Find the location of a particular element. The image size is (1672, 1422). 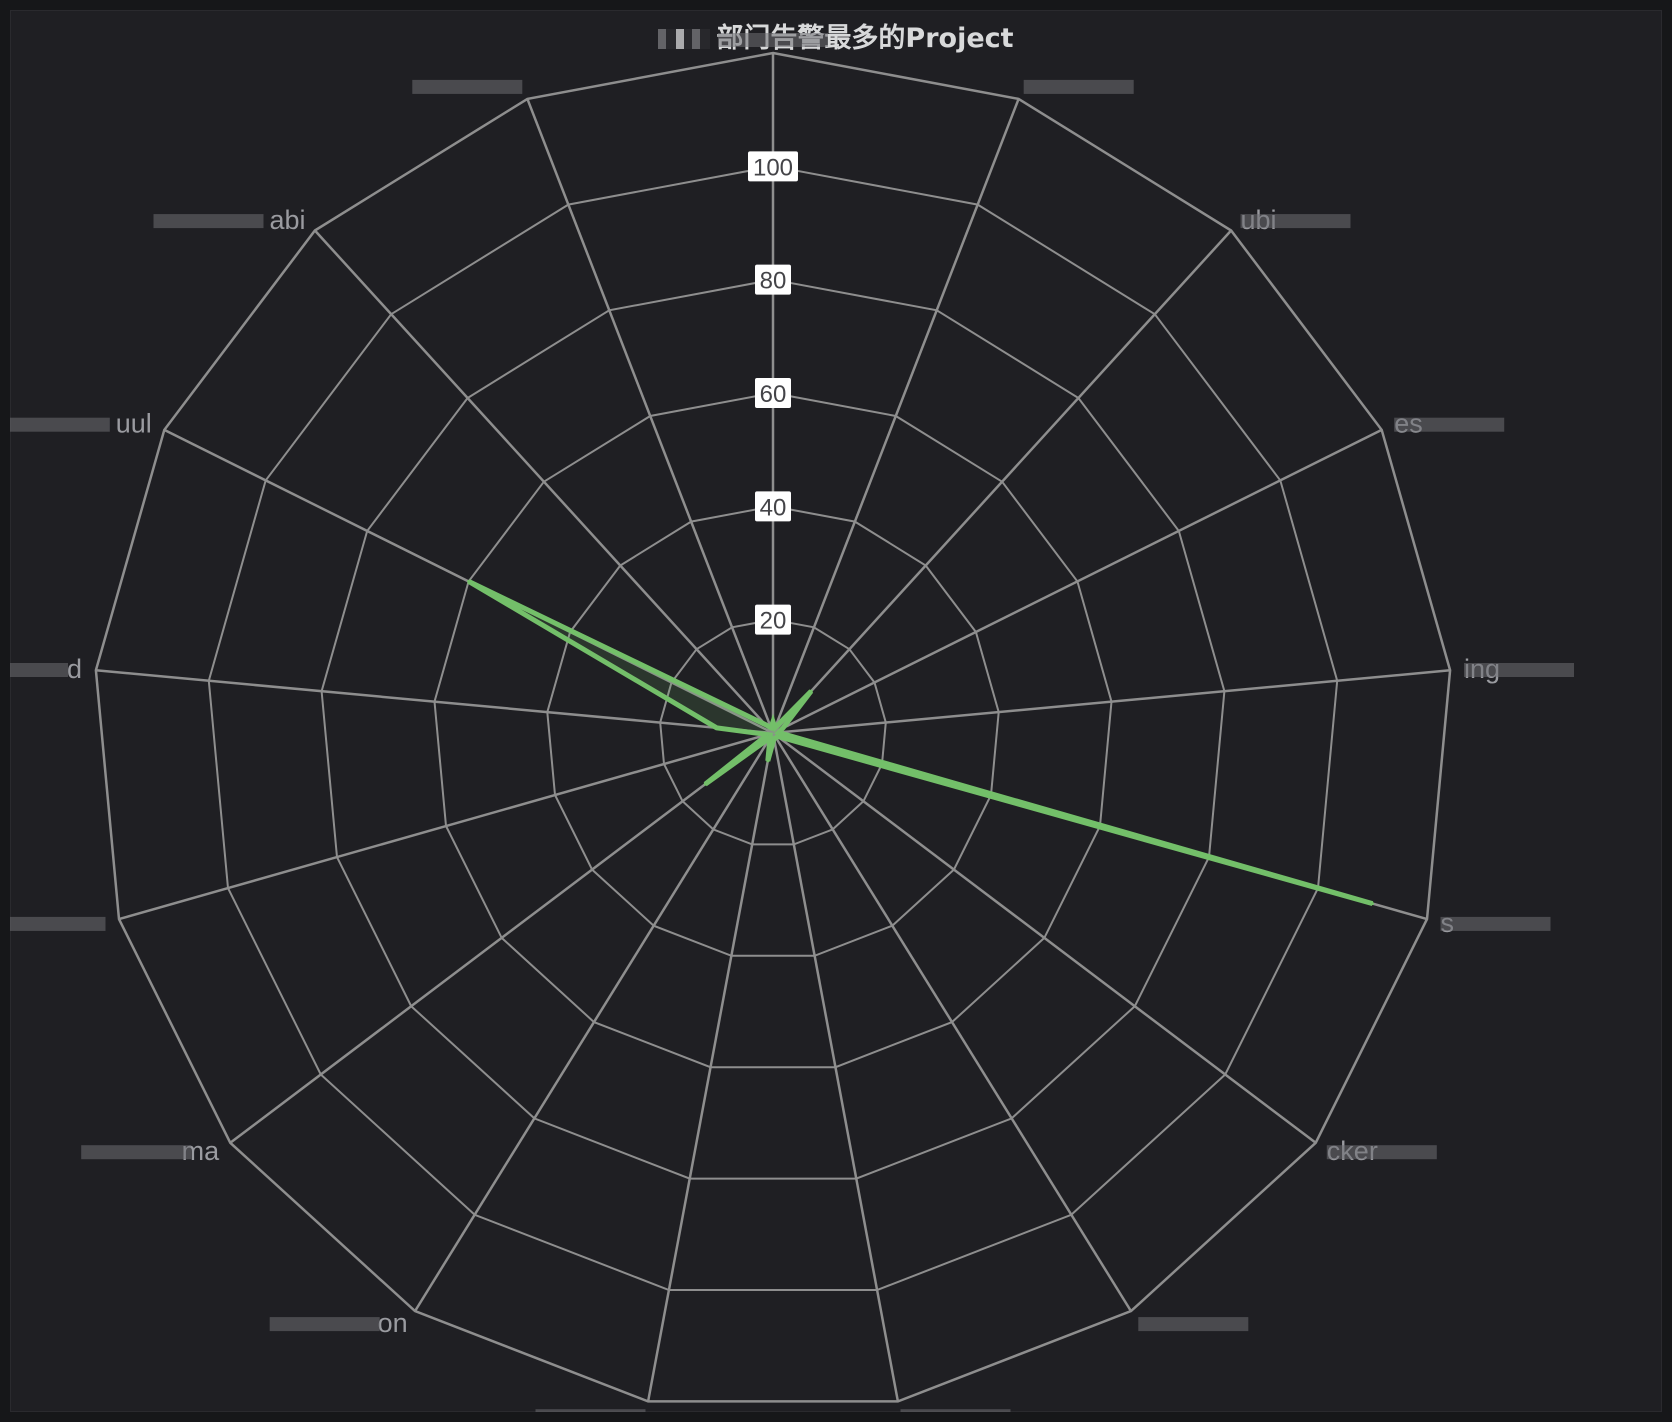

radar-series is located at coordinates (920, 743).